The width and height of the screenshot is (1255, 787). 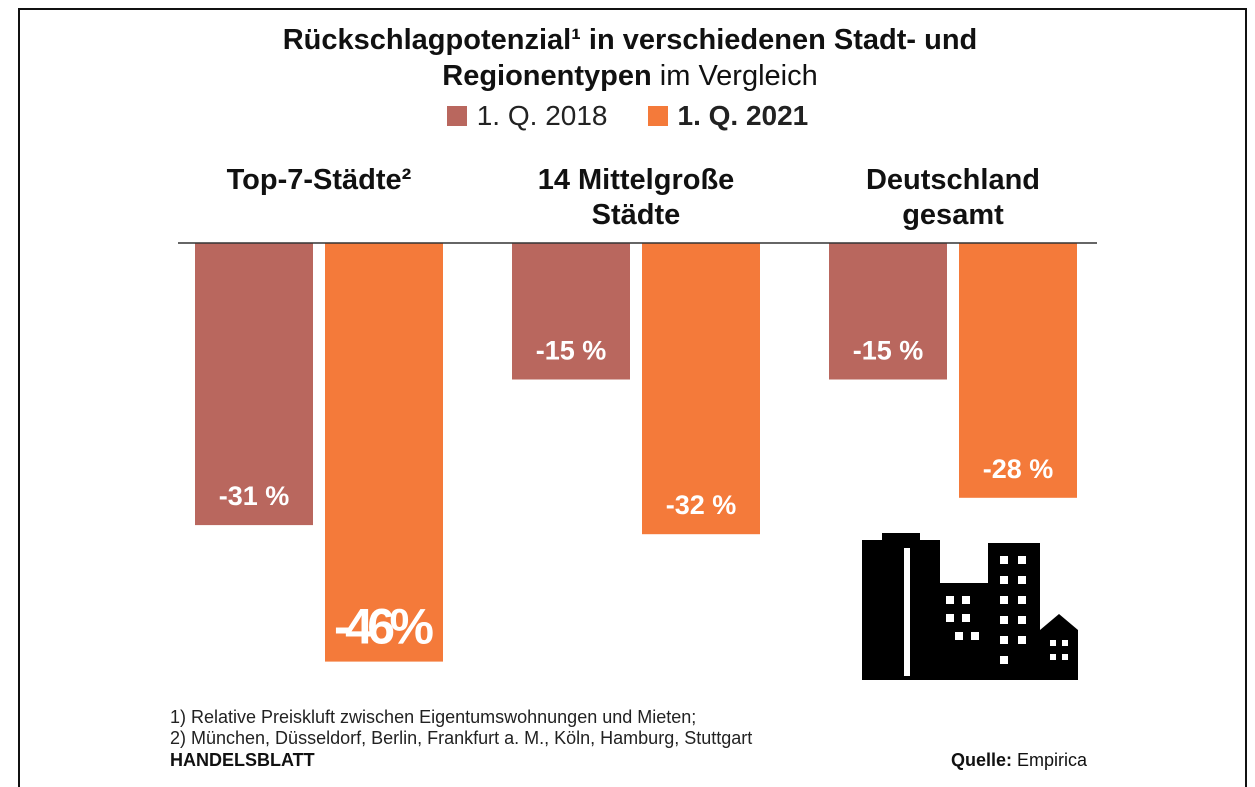 I want to click on legend: 1. Q. 2018 1. Q. 2021, so click(x=627, y=116).